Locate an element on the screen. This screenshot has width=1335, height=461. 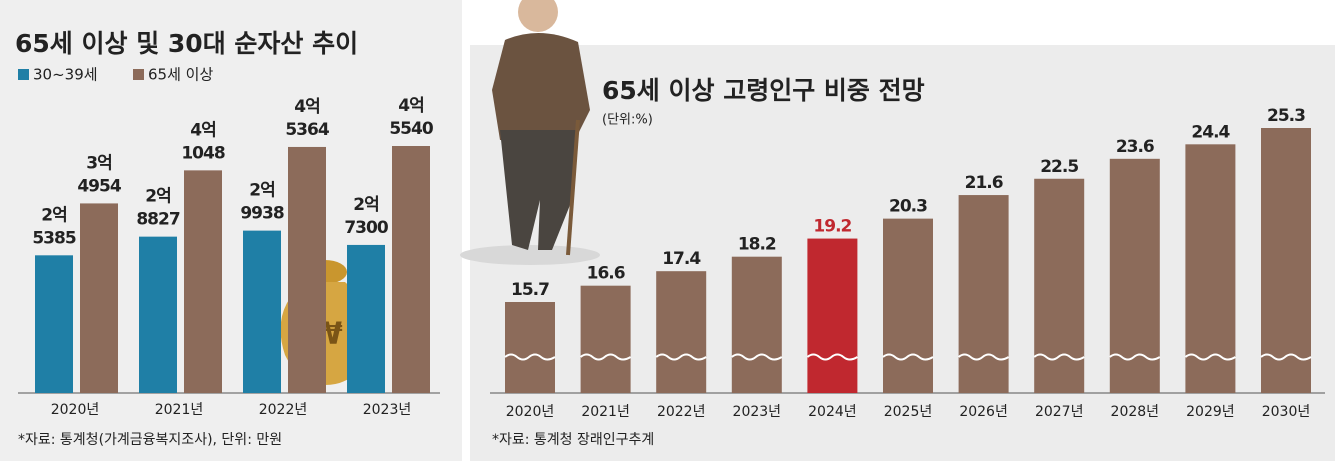
x-tick-label: 2026년 is located at coordinates (983, 412).